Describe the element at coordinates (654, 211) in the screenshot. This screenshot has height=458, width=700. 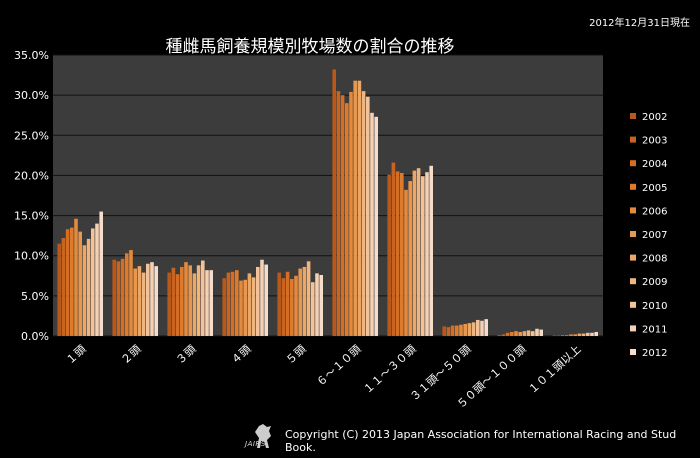
I see `legend-label: 2006` at that location.